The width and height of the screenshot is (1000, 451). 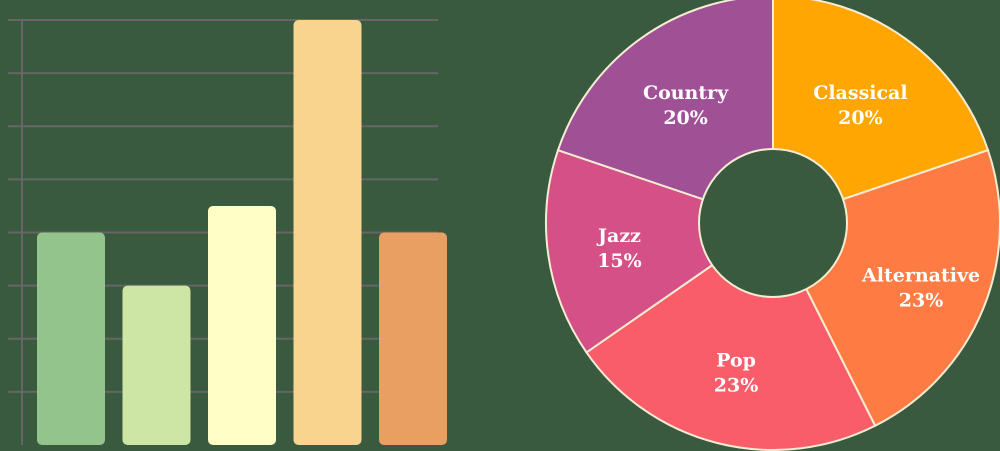 I want to click on slice-name-label: Country, so click(x=686, y=93).